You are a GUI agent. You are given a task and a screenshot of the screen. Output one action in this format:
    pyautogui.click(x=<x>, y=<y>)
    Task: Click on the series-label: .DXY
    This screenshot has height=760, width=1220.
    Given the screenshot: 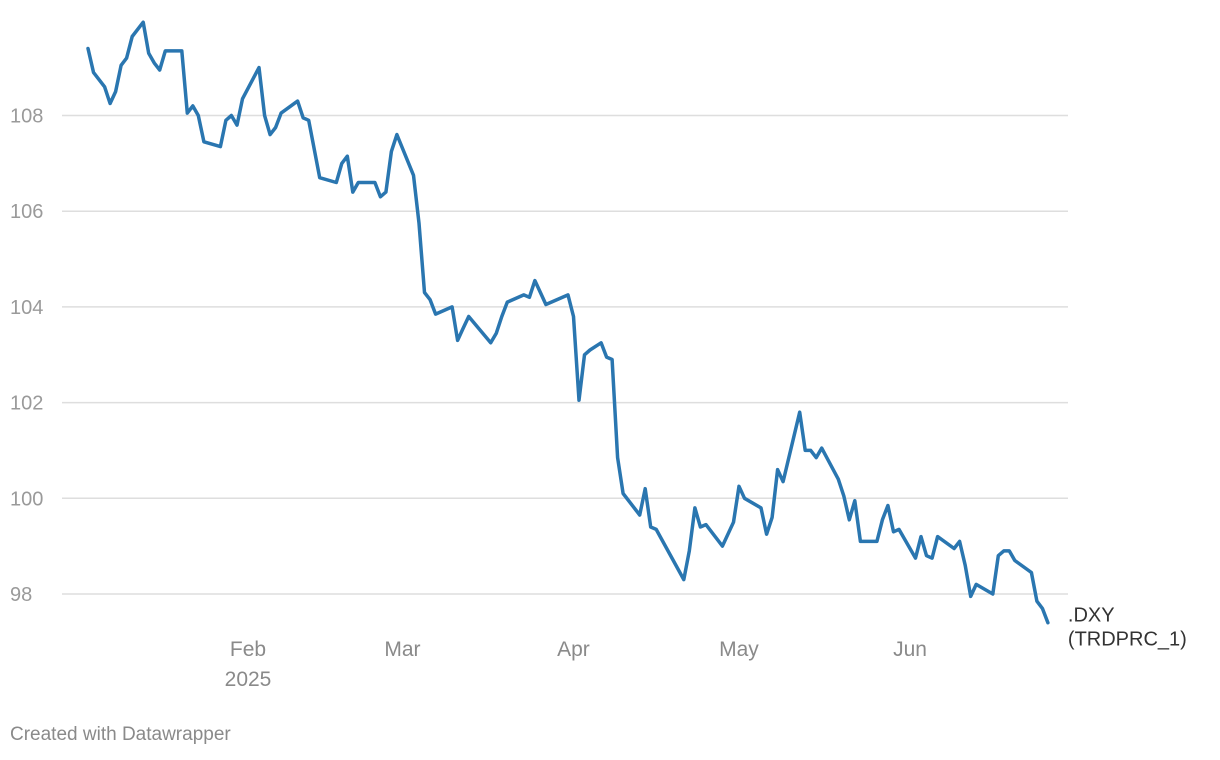 What is the action you would take?
    pyautogui.click(x=1091, y=616)
    